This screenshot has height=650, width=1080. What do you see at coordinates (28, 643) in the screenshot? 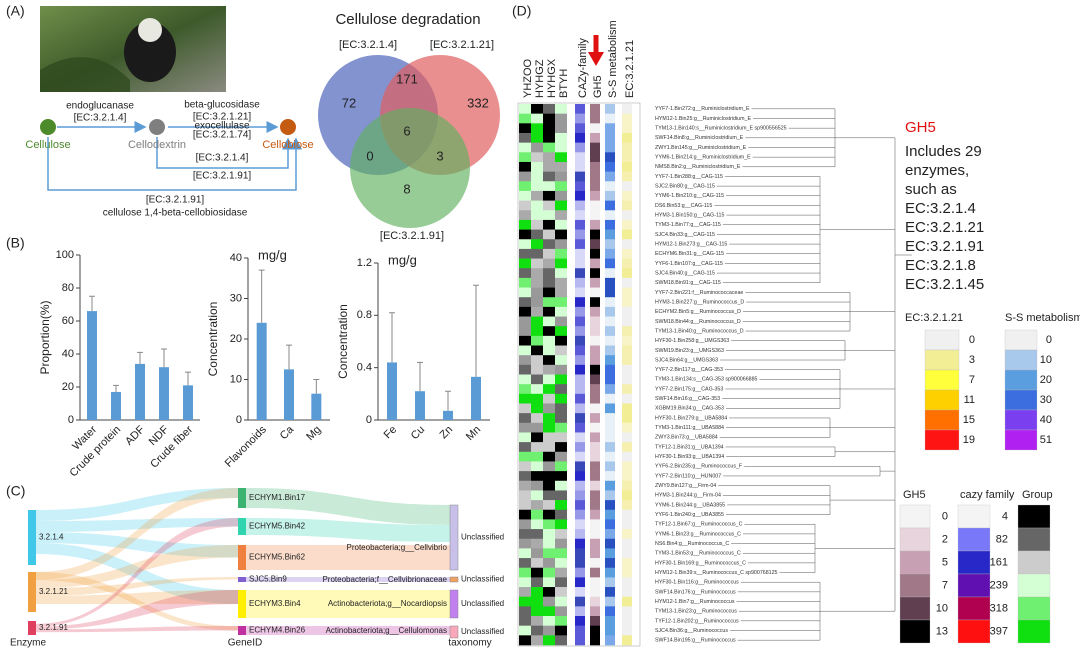
I see `axis-label: Enzyme` at bounding box center [28, 643].